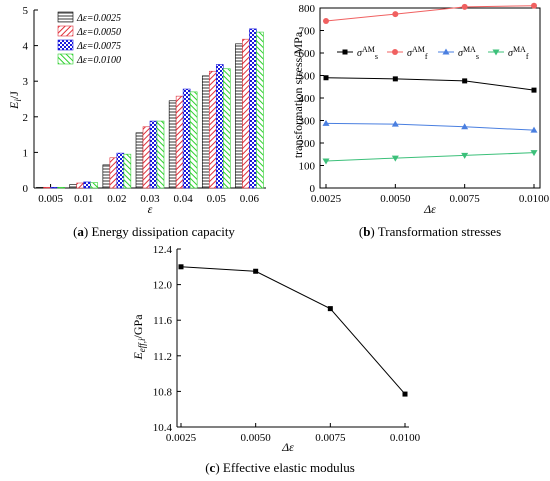  What do you see at coordinates (162, 357) in the screenshot?
I see `panel-c-y-tick-label: 11.2` at bounding box center [162, 357].